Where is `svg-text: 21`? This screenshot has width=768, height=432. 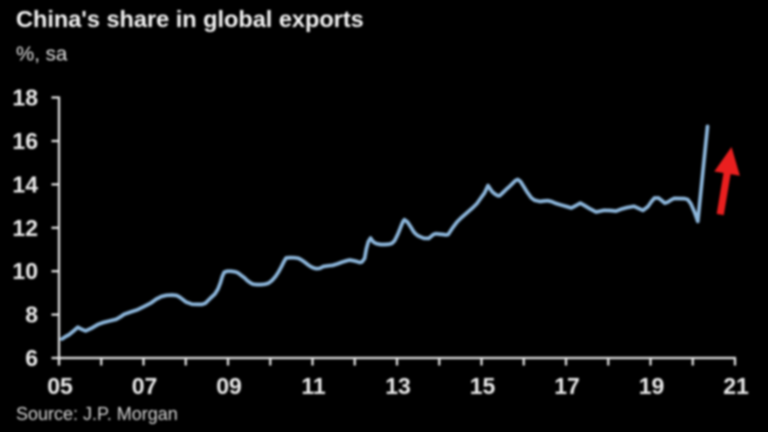 svg-text: 21 is located at coordinates (736, 386).